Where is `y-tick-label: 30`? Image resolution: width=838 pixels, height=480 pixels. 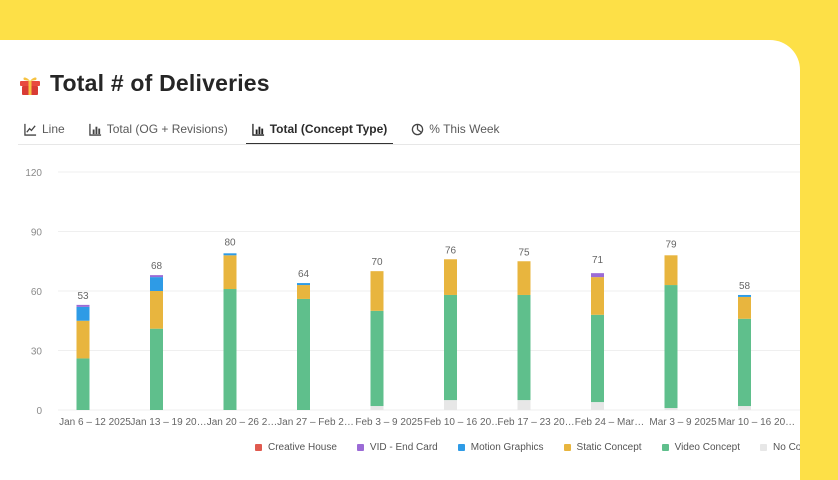 y-tick-label: 30 is located at coordinates (37, 352).